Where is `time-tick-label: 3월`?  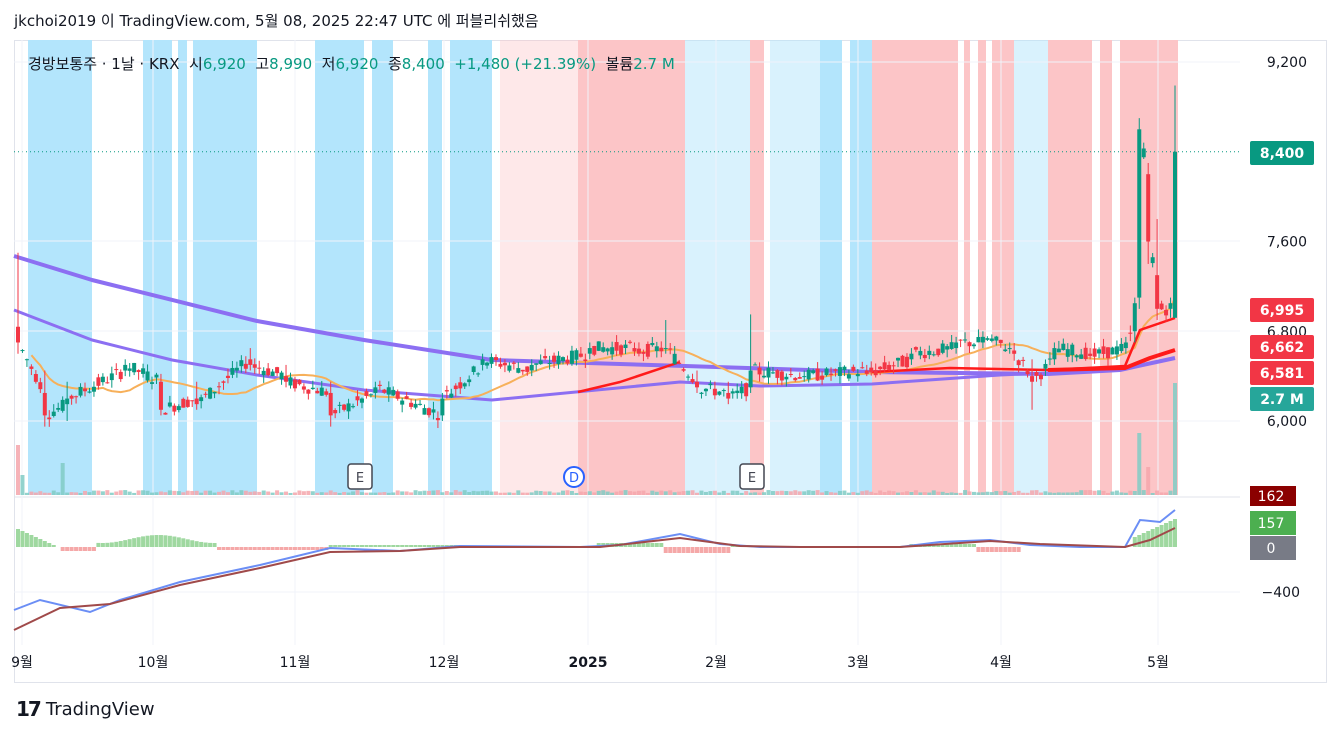
time-tick-label: 3월 is located at coordinates (858, 663).